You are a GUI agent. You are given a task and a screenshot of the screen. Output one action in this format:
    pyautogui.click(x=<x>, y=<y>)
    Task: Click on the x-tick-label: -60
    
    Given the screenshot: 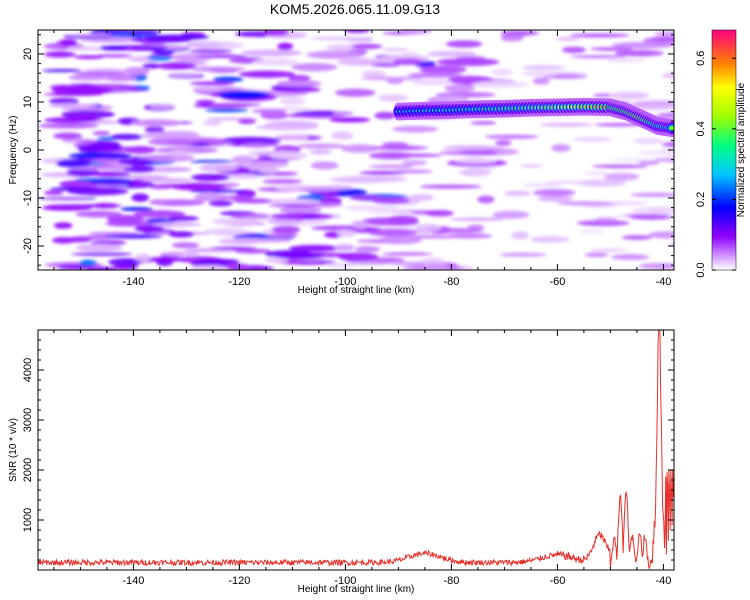 What is the action you would take?
    pyautogui.click(x=557, y=282)
    